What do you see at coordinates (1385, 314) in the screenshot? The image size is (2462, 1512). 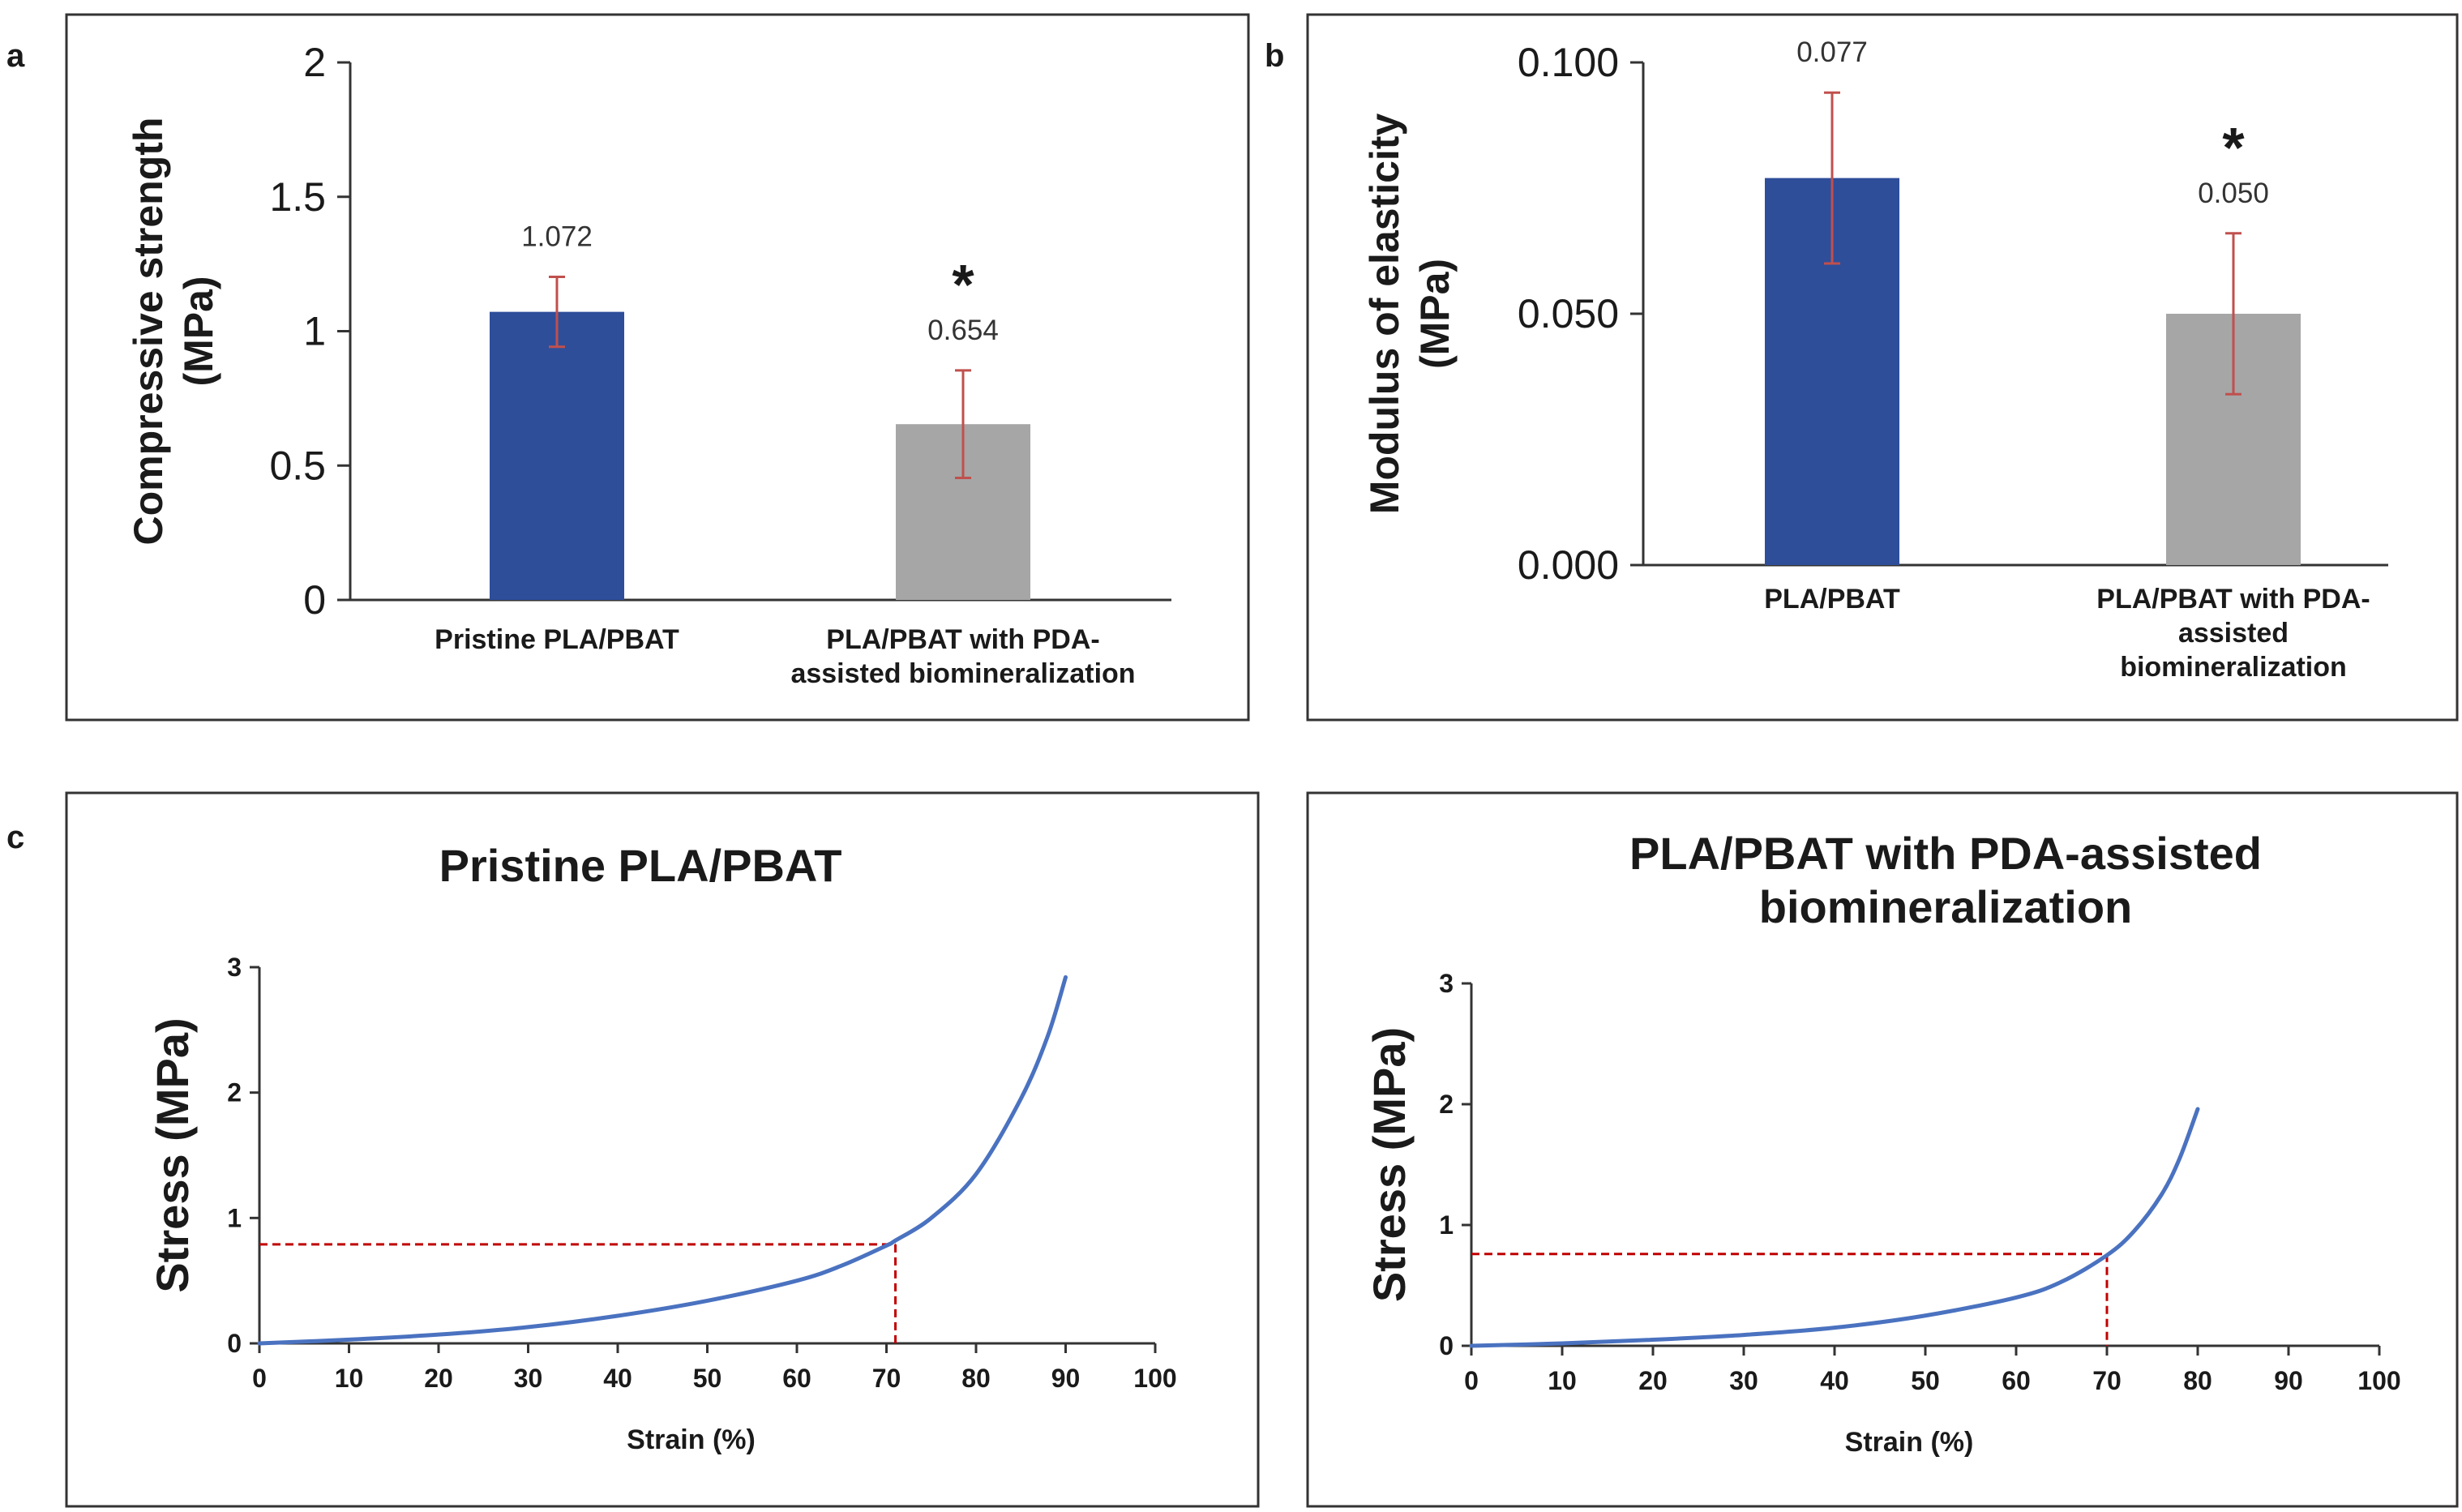 I see `y-axis-label: Modulus of elasticity` at bounding box center [1385, 314].